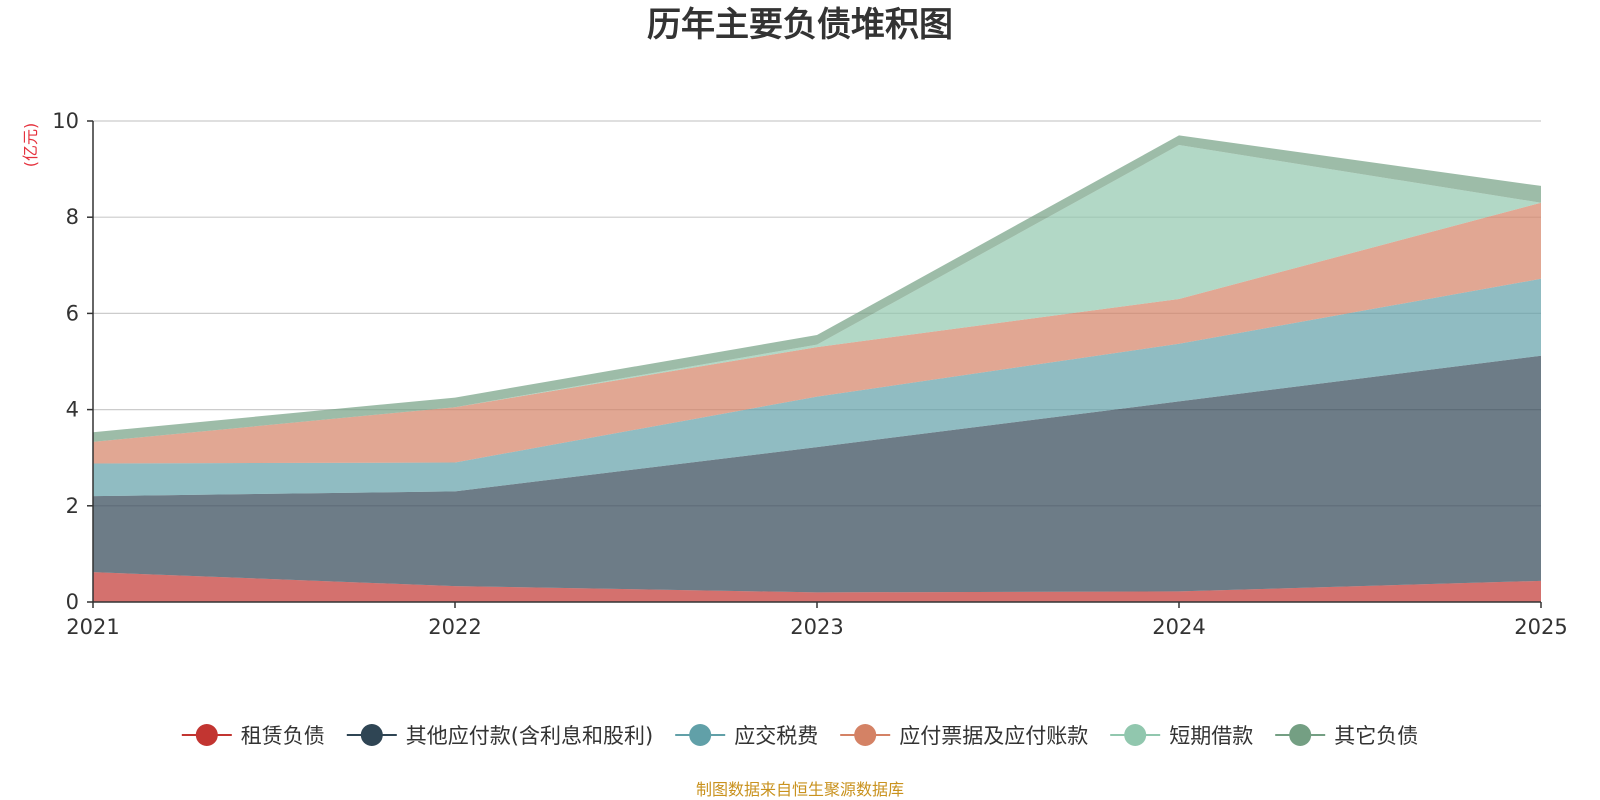 The image size is (1600, 800). I want to click on x-tick-label-1: 2022, so click(454, 627).